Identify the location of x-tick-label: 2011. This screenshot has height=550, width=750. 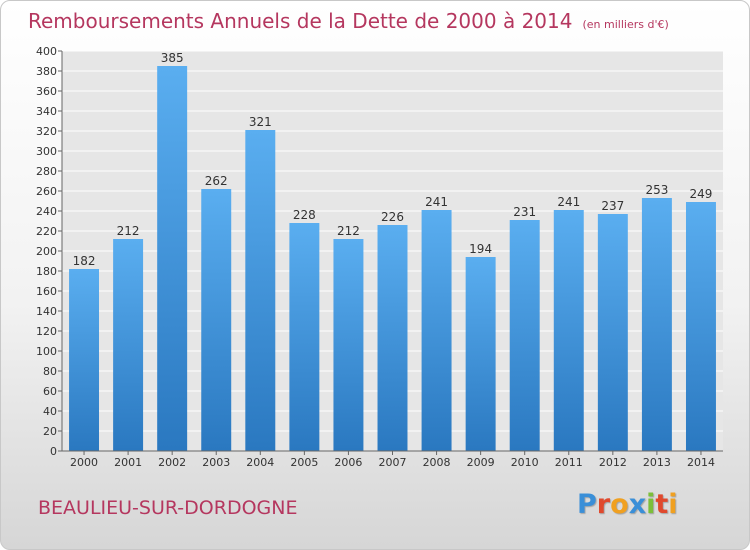
(569, 462).